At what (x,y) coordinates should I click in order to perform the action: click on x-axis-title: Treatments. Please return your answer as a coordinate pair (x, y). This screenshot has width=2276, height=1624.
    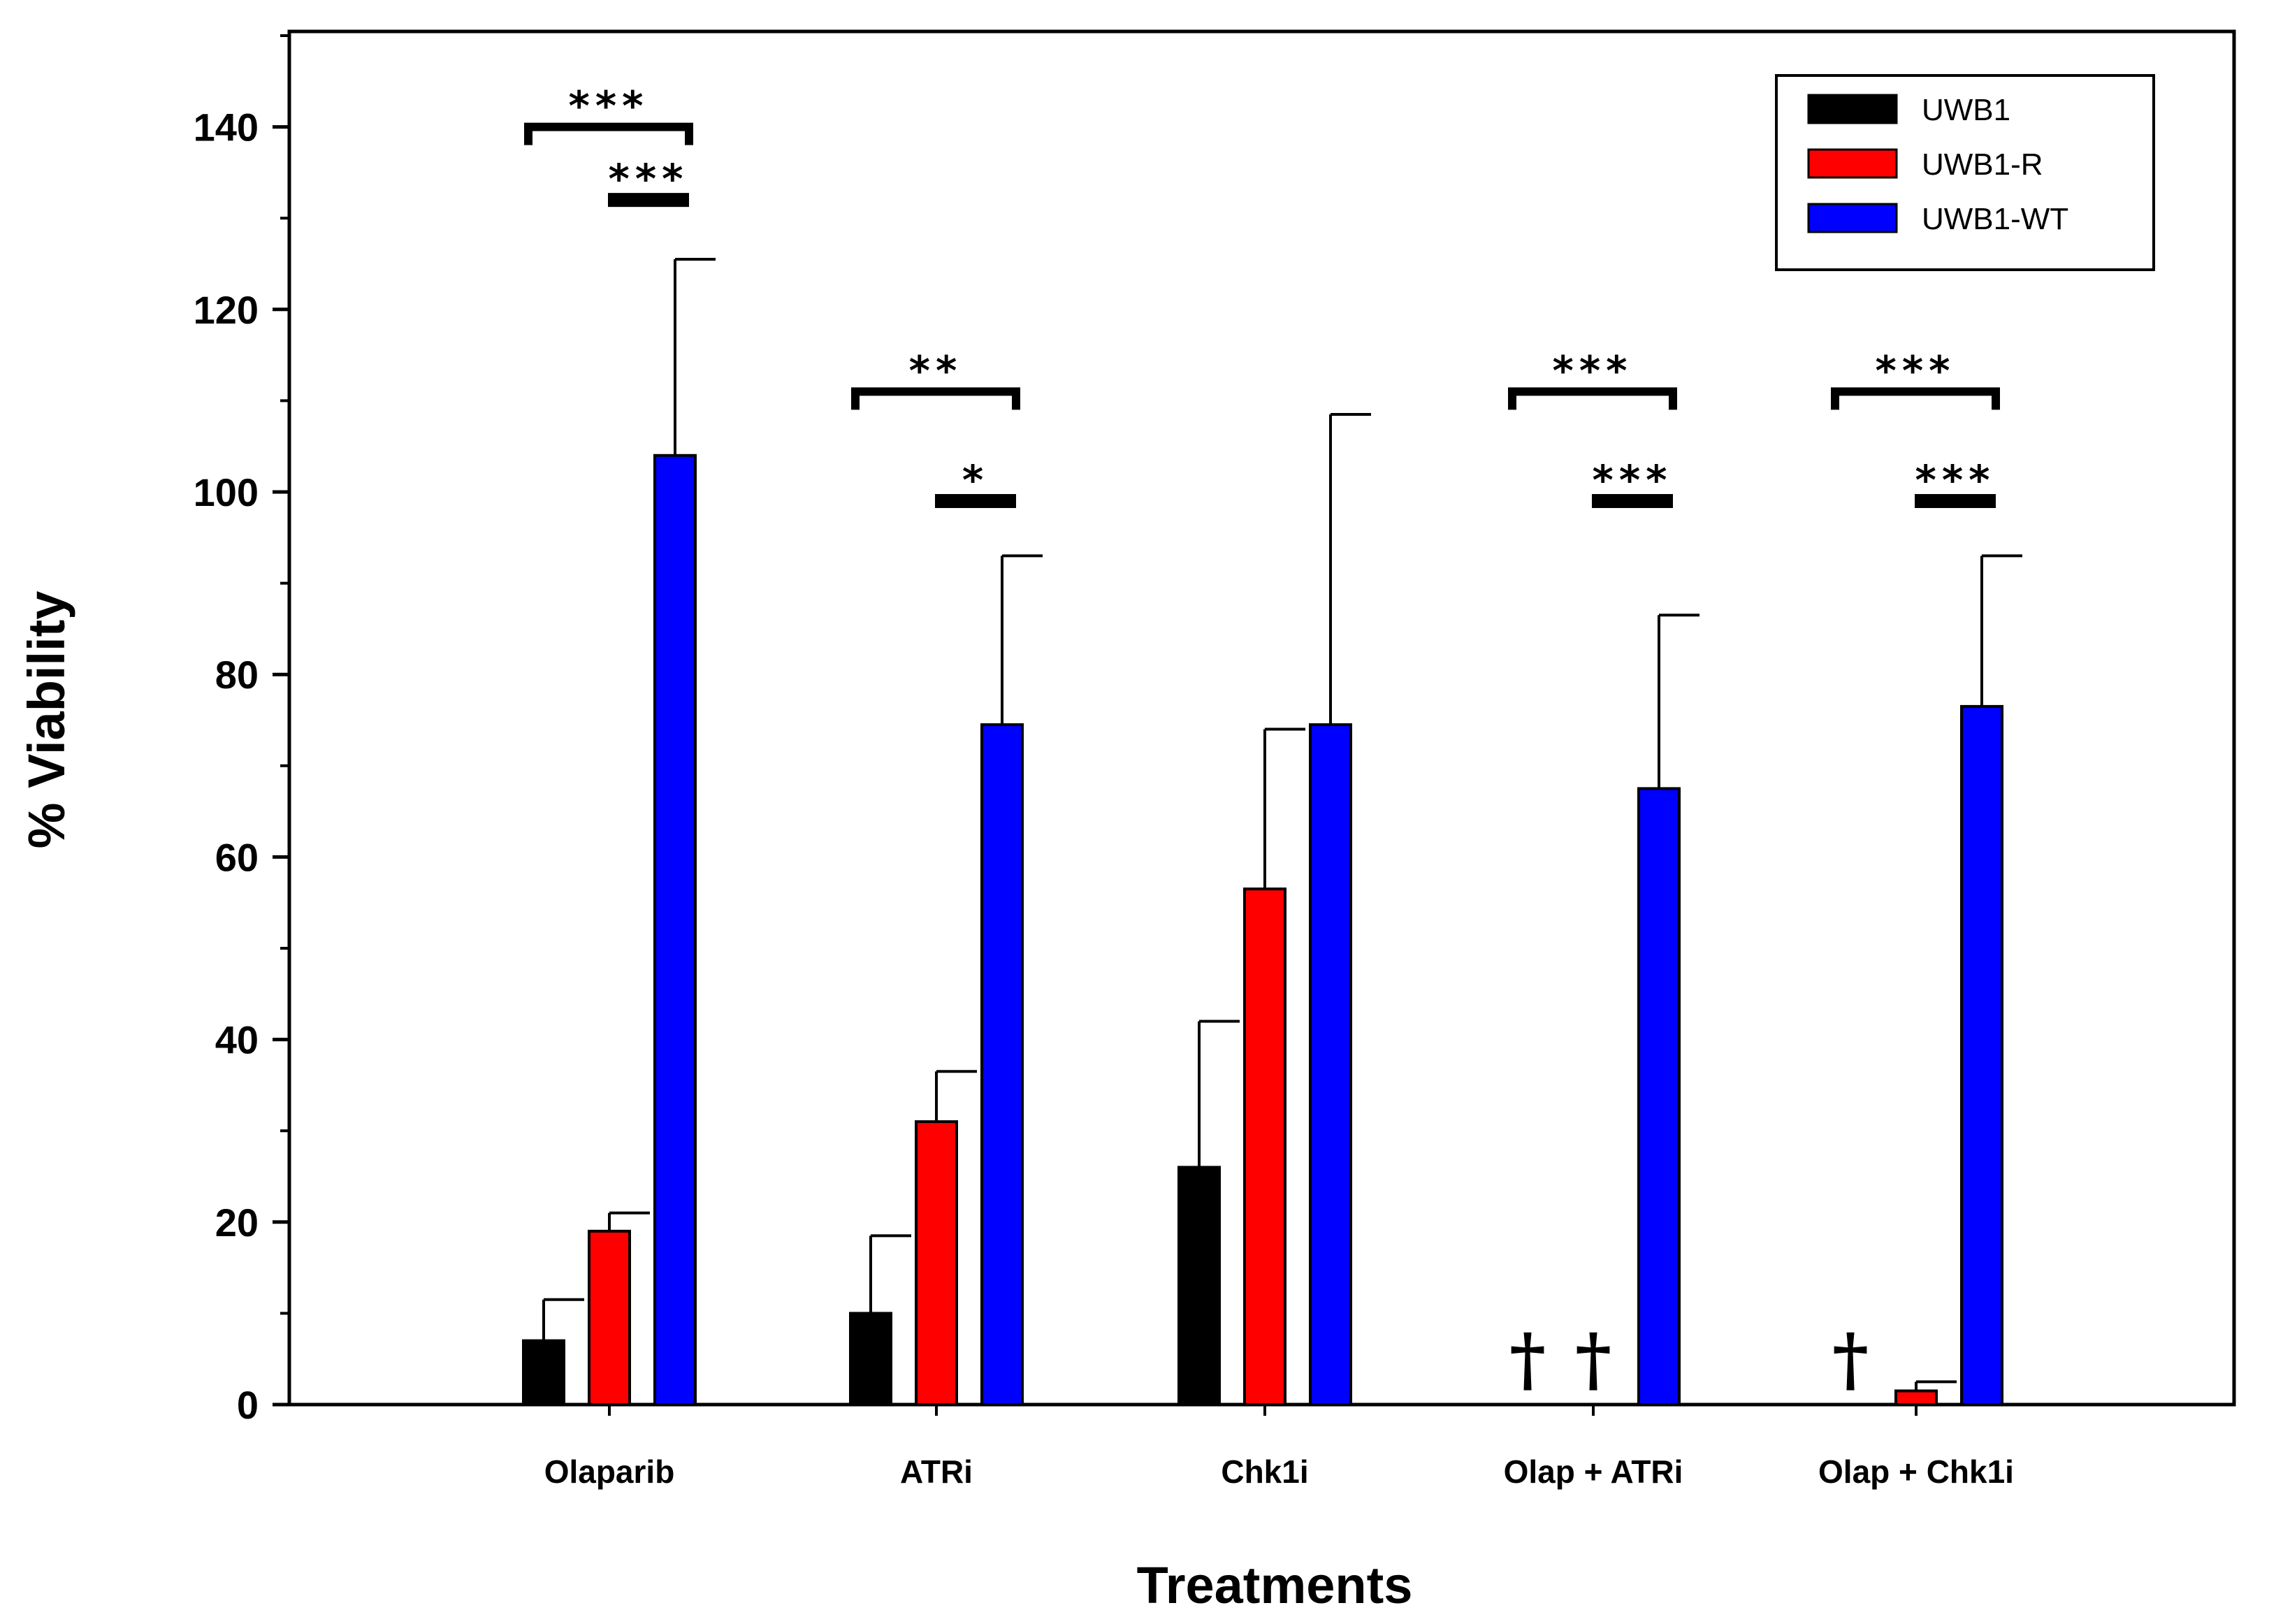
    Looking at the image, I should click on (1275, 1585).